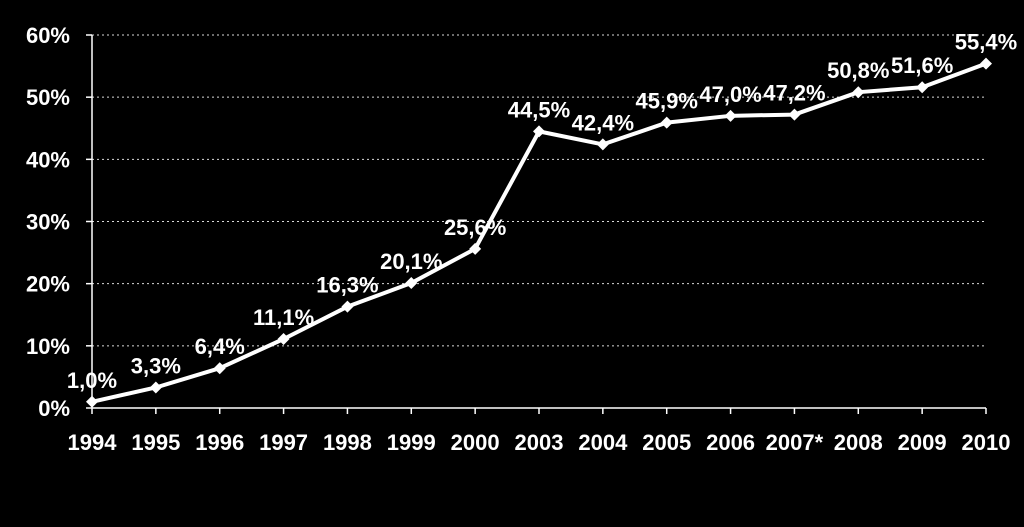 This screenshot has height=527, width=1024. Describe the element at coordinates (986, 442) in the screenshot. I see `x-tick-label: 2010` at that location.